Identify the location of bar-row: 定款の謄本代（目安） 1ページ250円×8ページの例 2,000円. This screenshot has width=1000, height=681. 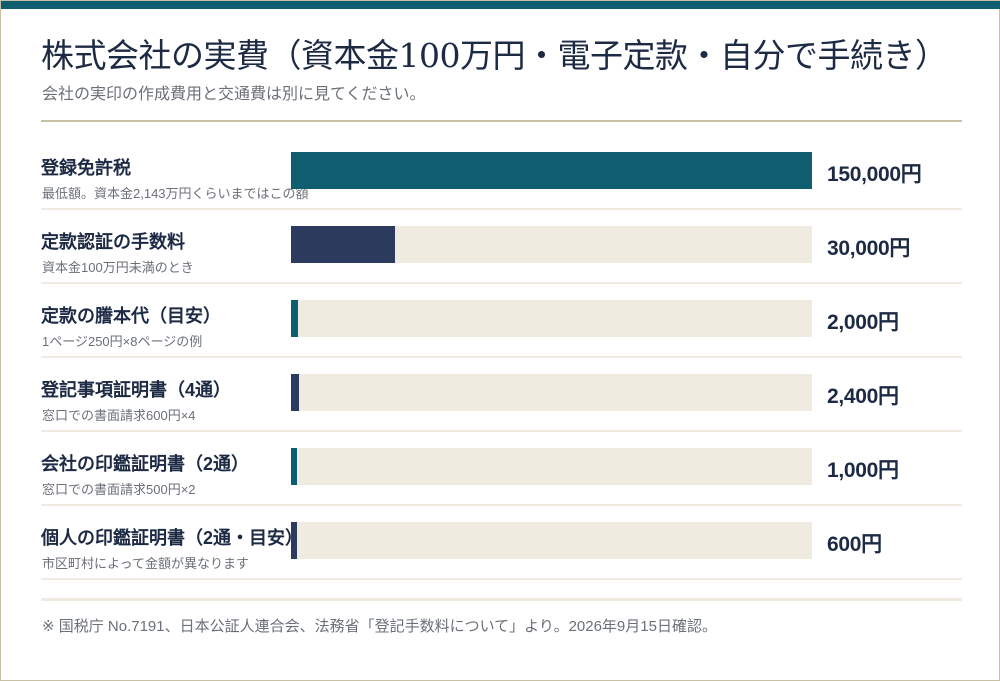
(501, 320).